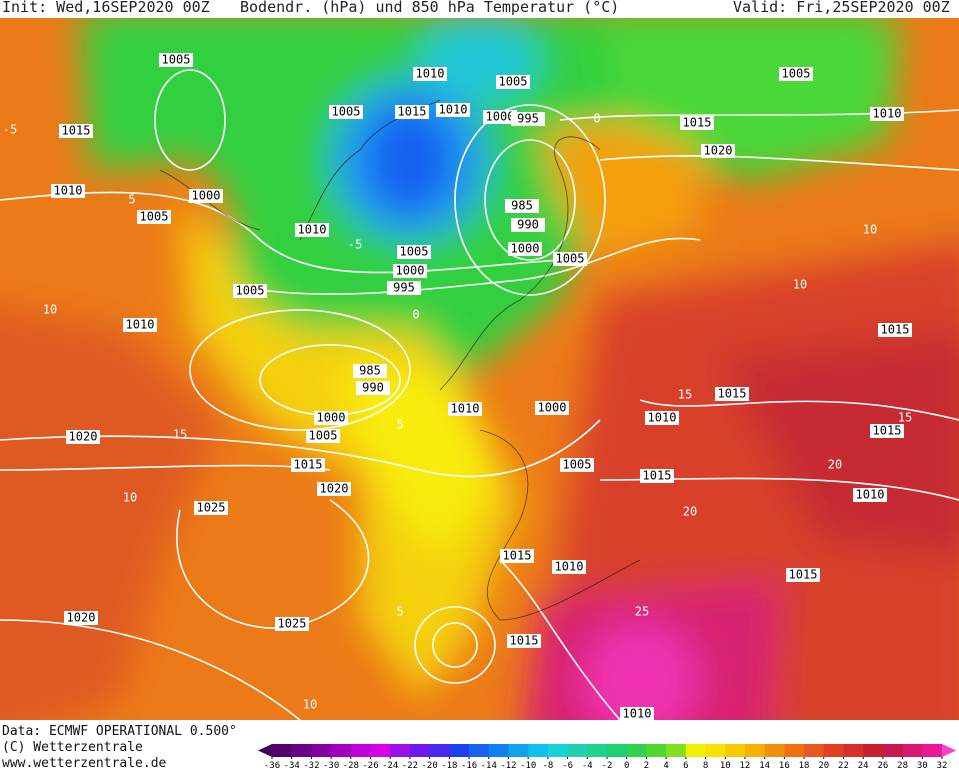 The height and width of the screenshot is (770, 959). I want to click on colorbar-tick-label: 8, so click(705, 765).